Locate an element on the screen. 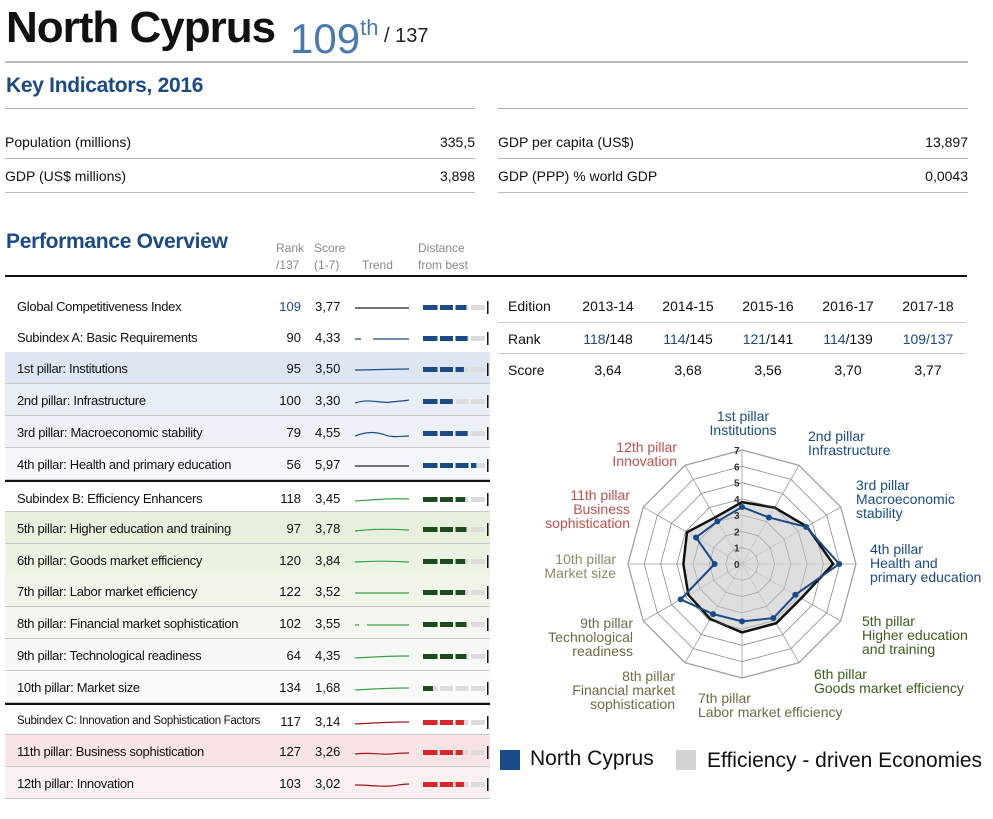 Image resolution: width=993 pixels, height=819 pixels. edition-rank-total: /148 is located at coordinates (619, 339).